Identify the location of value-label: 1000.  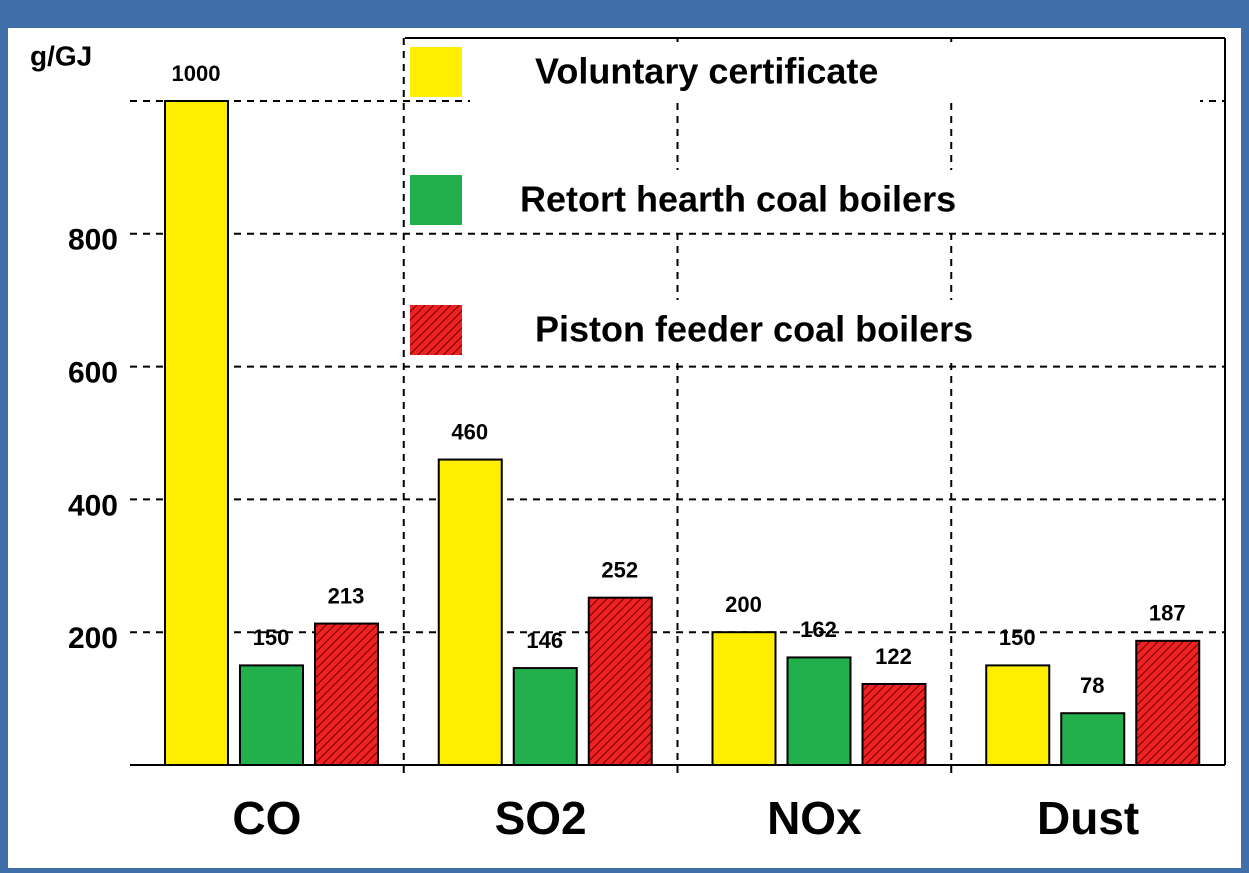
(196, 73).